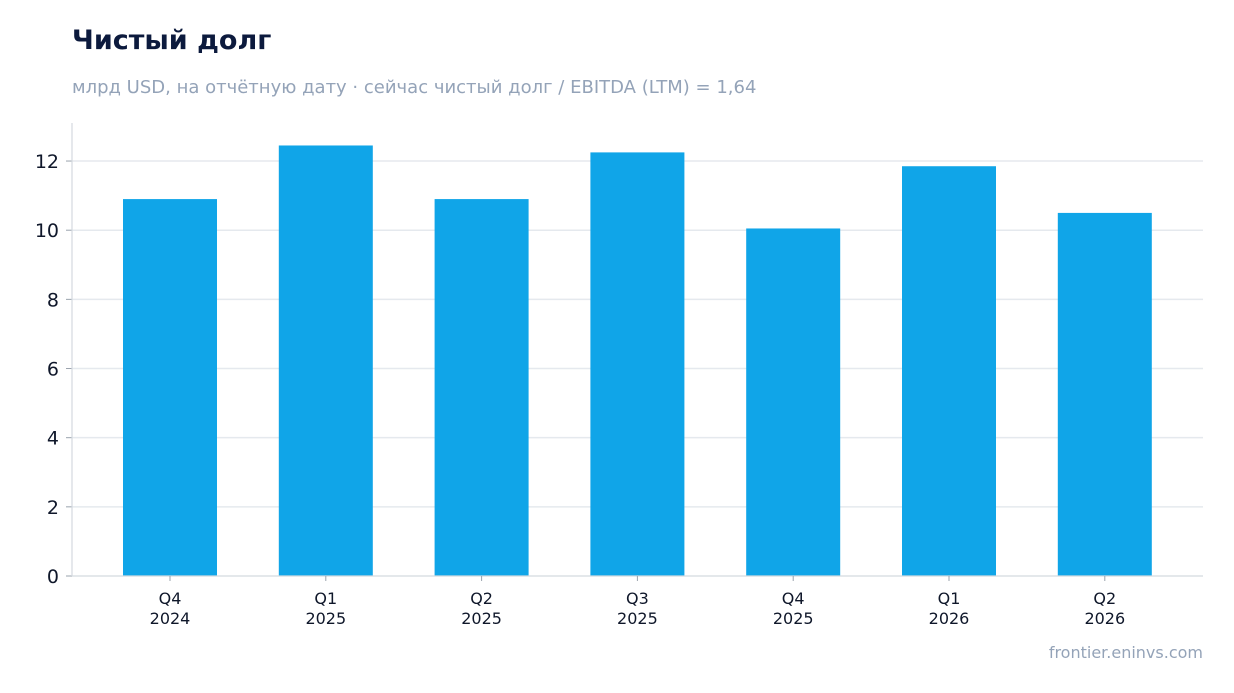 This screenshot has height=693, width=1234. Describe the element at coordinates (53, 300) in the screenshot. I see `y-tick-label: 8` at that location.